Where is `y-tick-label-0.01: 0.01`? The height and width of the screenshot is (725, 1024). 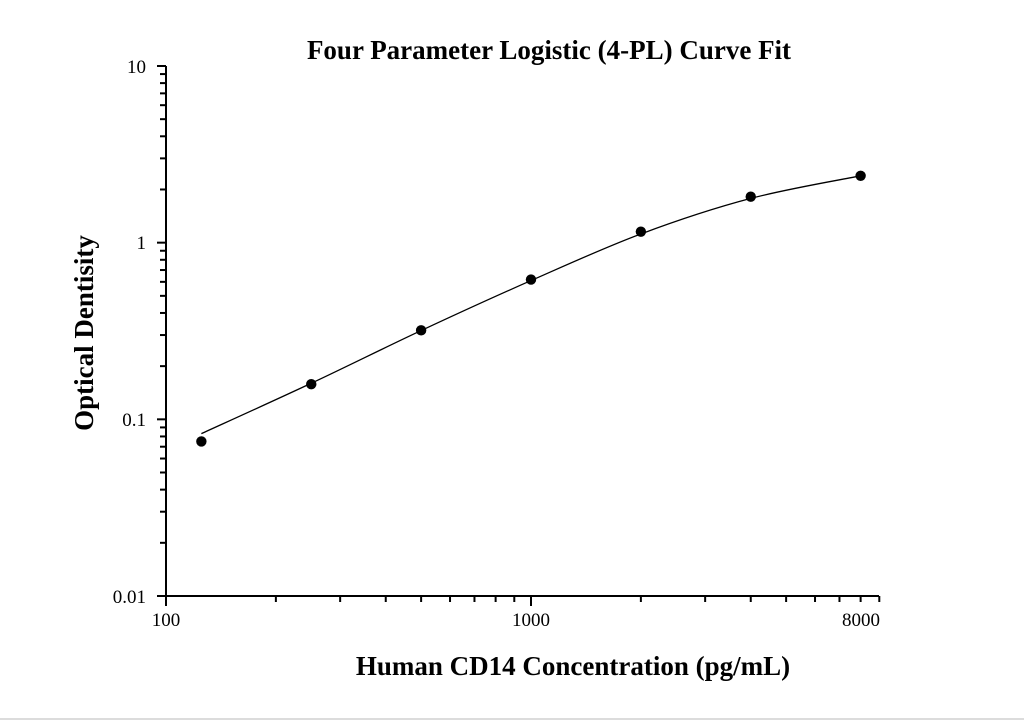 y-tick-label-0.01: 0.01 is located at coordinates (129, 597).